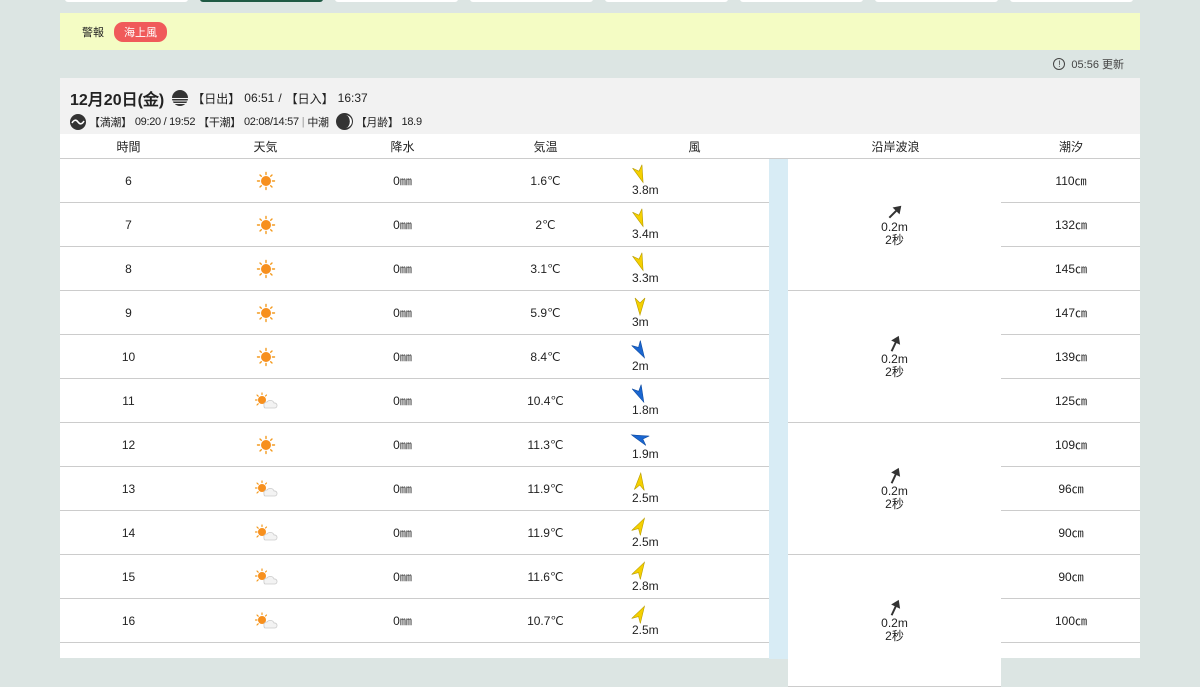 The height and width of the screenshot is (687, 1200). What do you see at coordinates (600, 577) in the screenshot?
I see `table-row: 15 0㎜ 11.6℃ 2.8m 90㎝` at bounding box center [600, 577].